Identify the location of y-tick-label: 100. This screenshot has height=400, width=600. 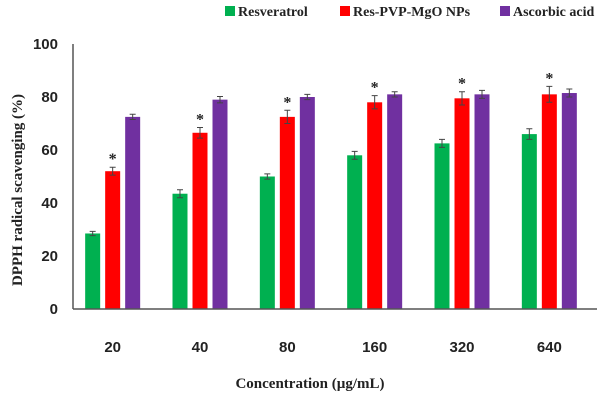
(45, 44).